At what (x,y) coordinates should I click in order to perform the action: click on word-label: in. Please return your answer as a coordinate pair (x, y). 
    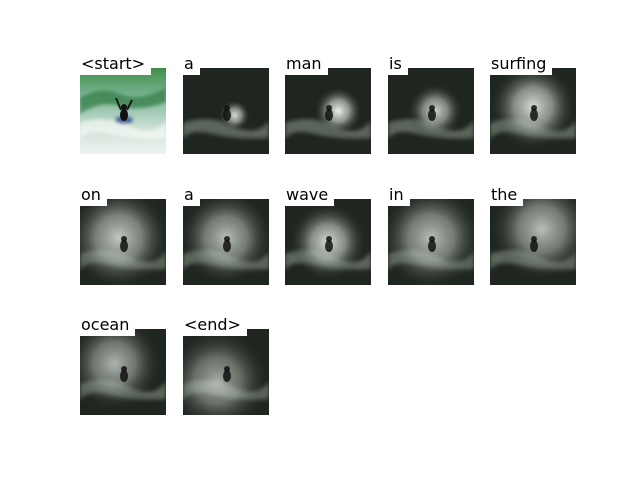
    Looking at the image, I should click on (399, 196).